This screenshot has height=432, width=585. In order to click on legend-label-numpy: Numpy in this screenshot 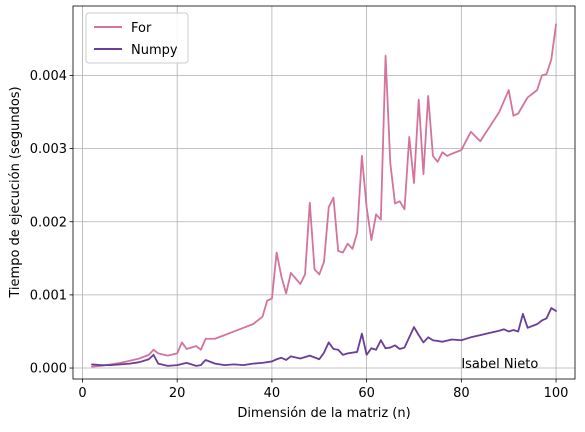, I will do `click(154, 50)`.